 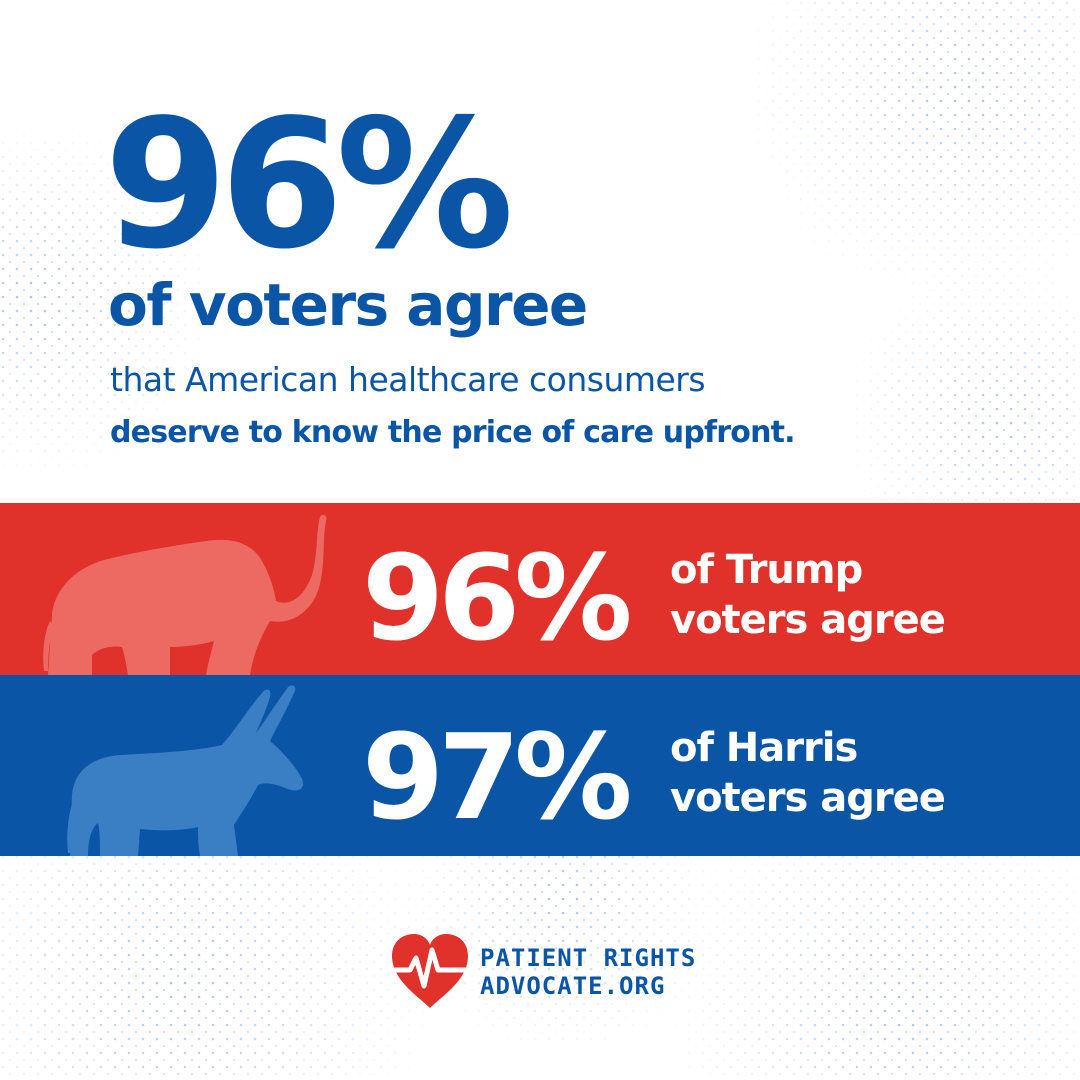 I want to click on headline-subtitle: of voters agree, so click(x=348, y=305).